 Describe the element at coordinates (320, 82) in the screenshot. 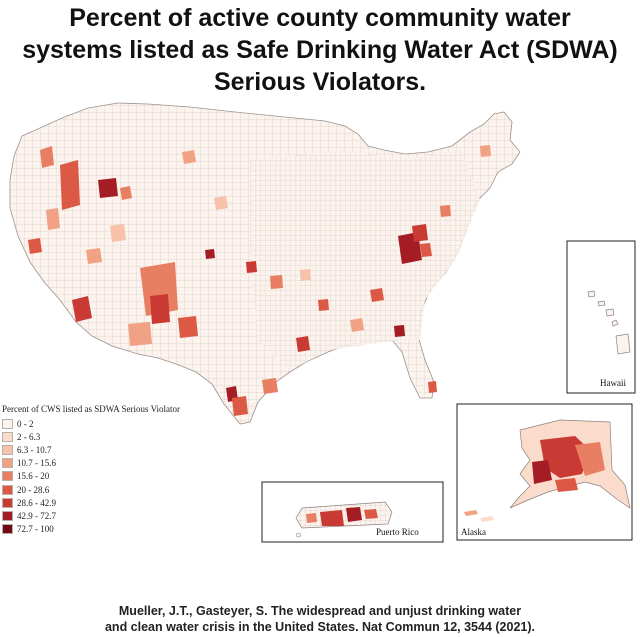

I see `title-line-3: Serious Violators.` at that location.